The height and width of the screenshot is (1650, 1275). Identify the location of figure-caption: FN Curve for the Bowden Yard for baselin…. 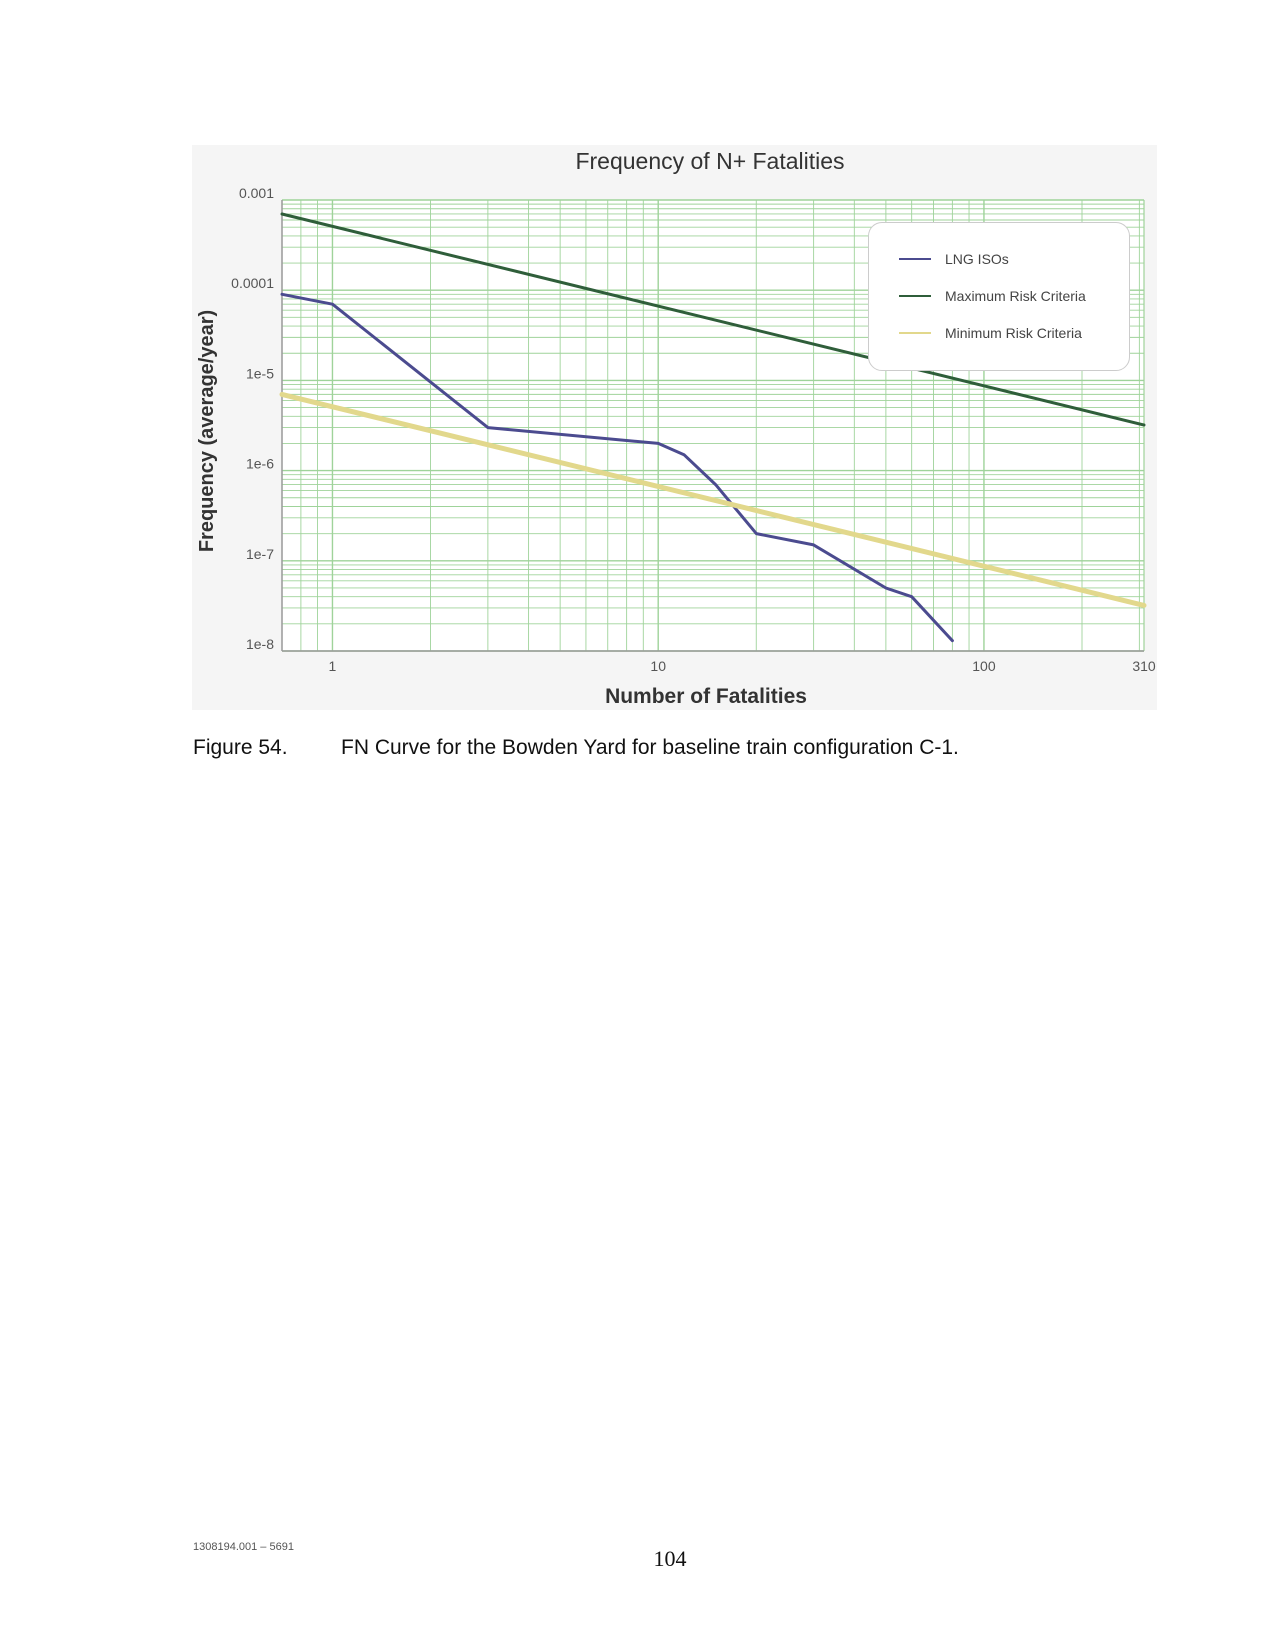
(650, 747).